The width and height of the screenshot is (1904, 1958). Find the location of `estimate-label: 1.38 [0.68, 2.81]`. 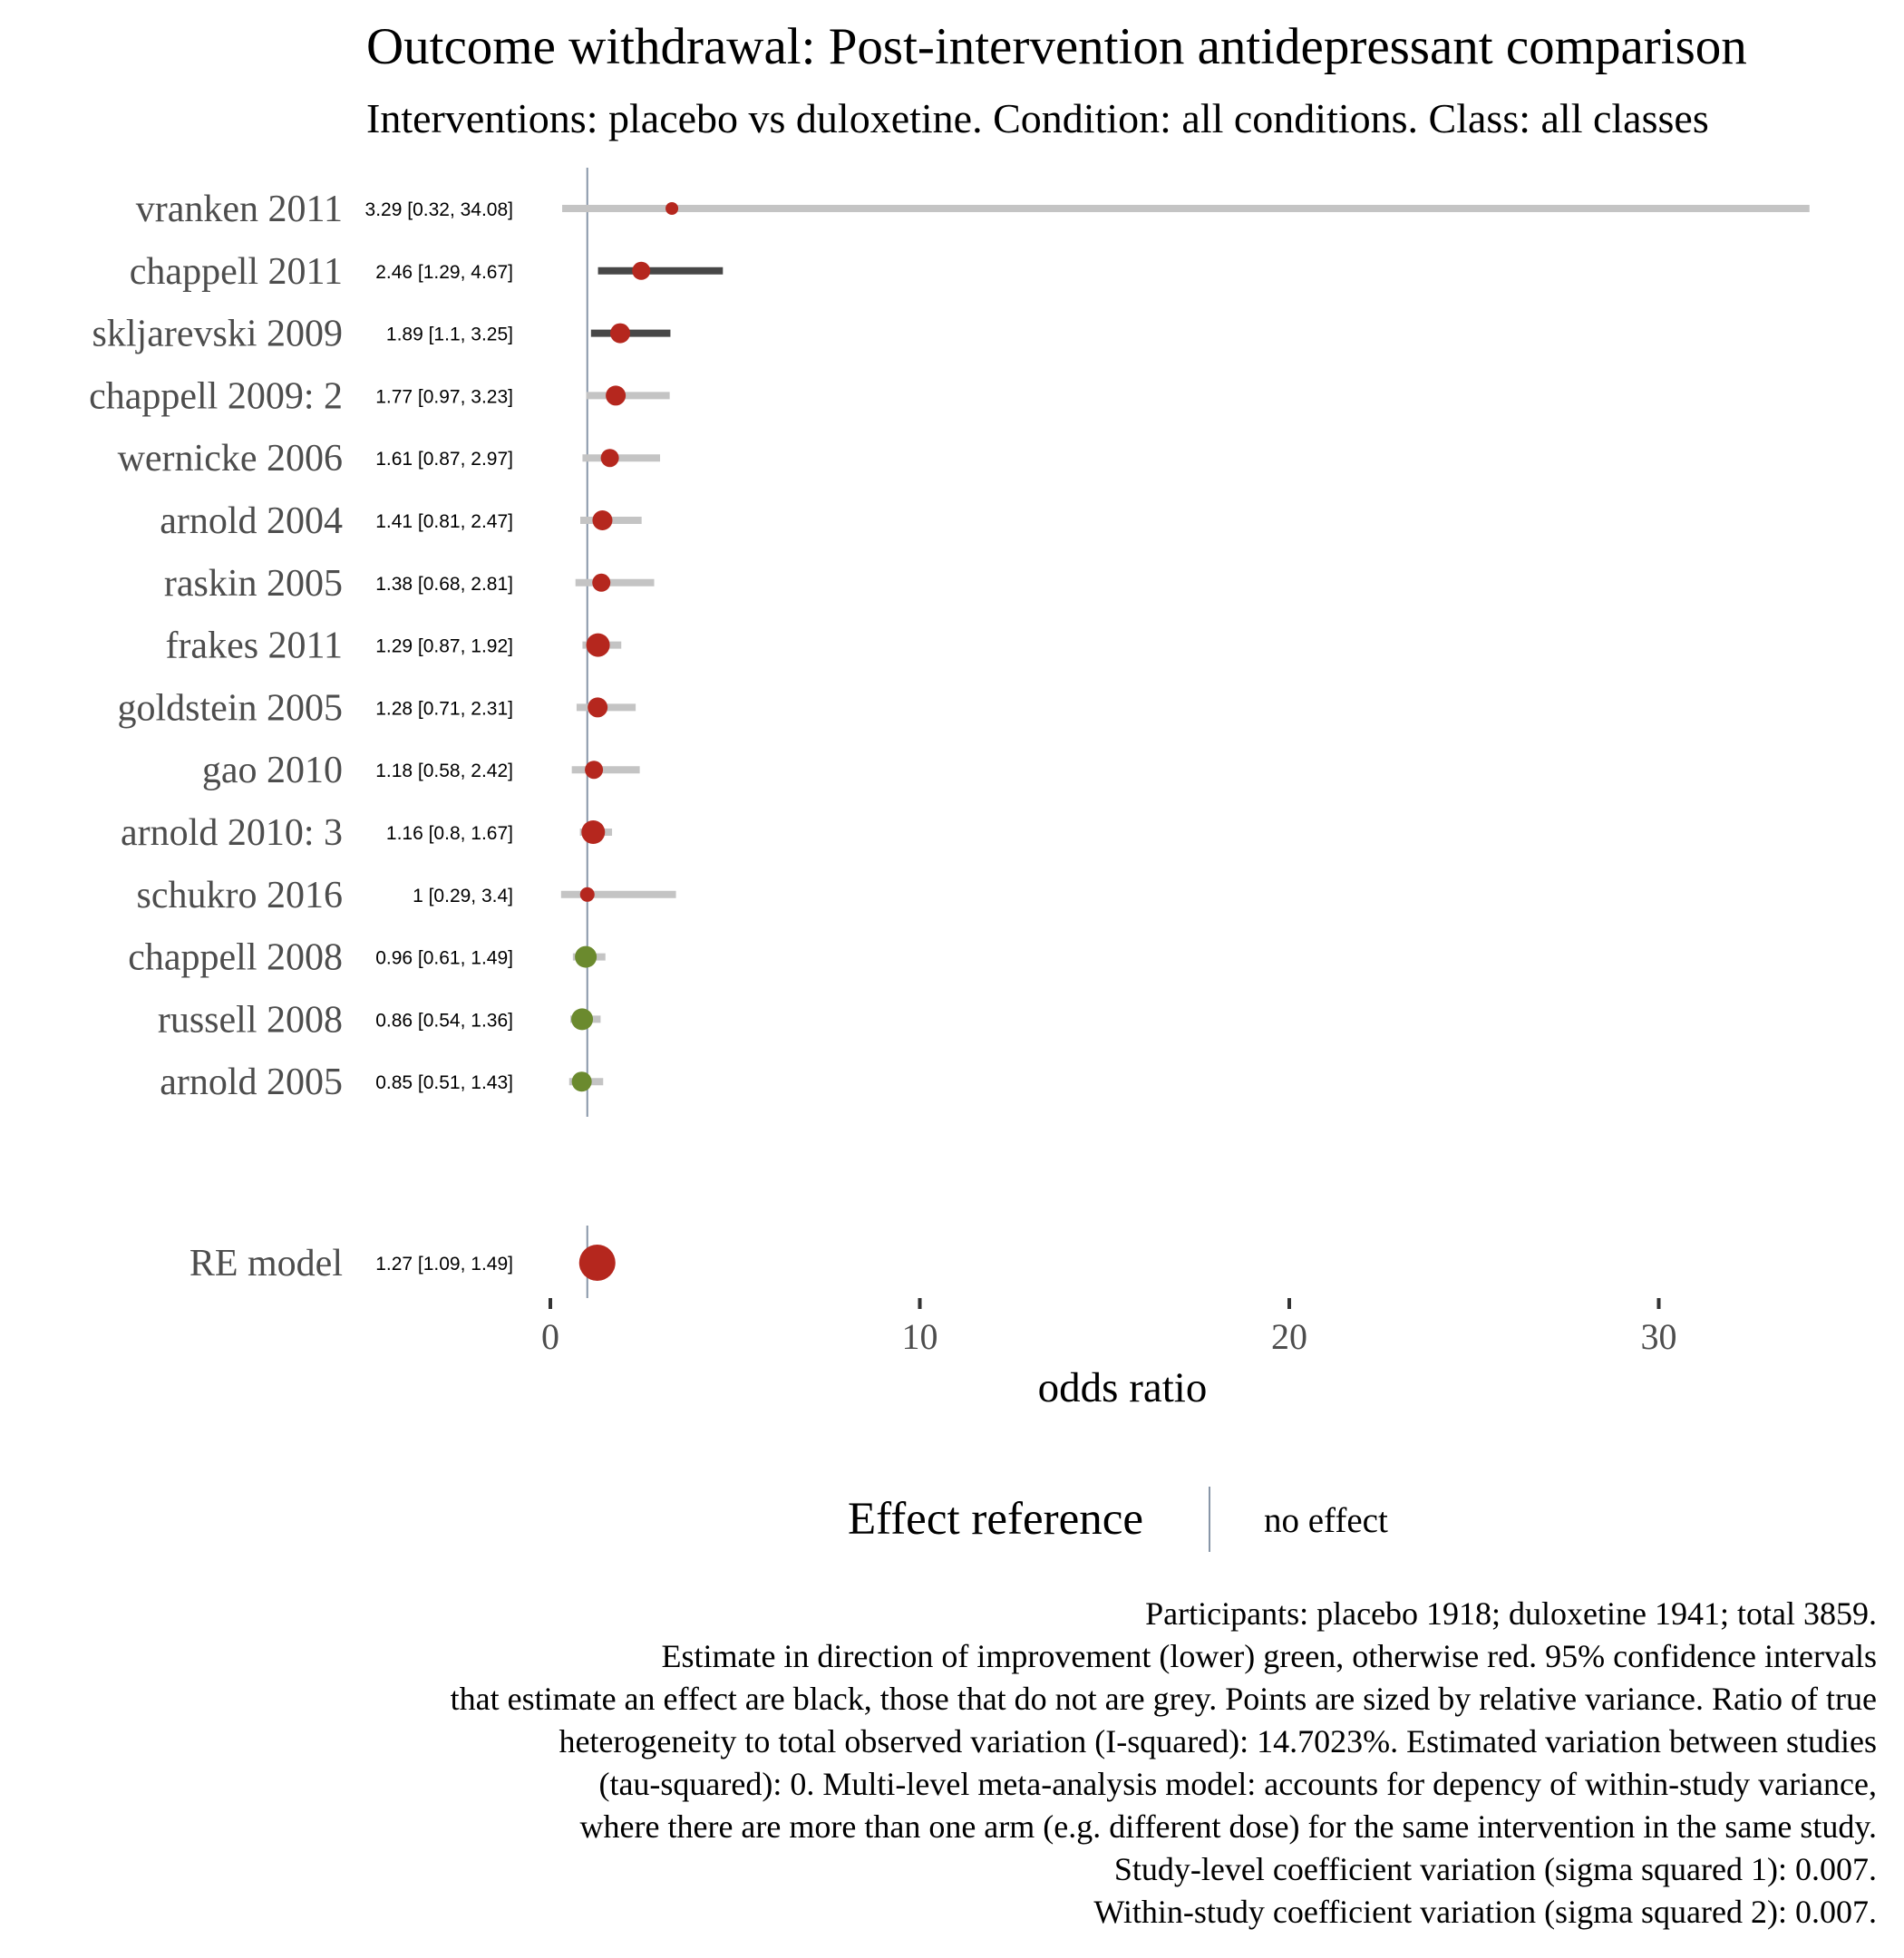

estimate-label: 1.38 [0.68, 2.81] is located at coordinates (444, 584).